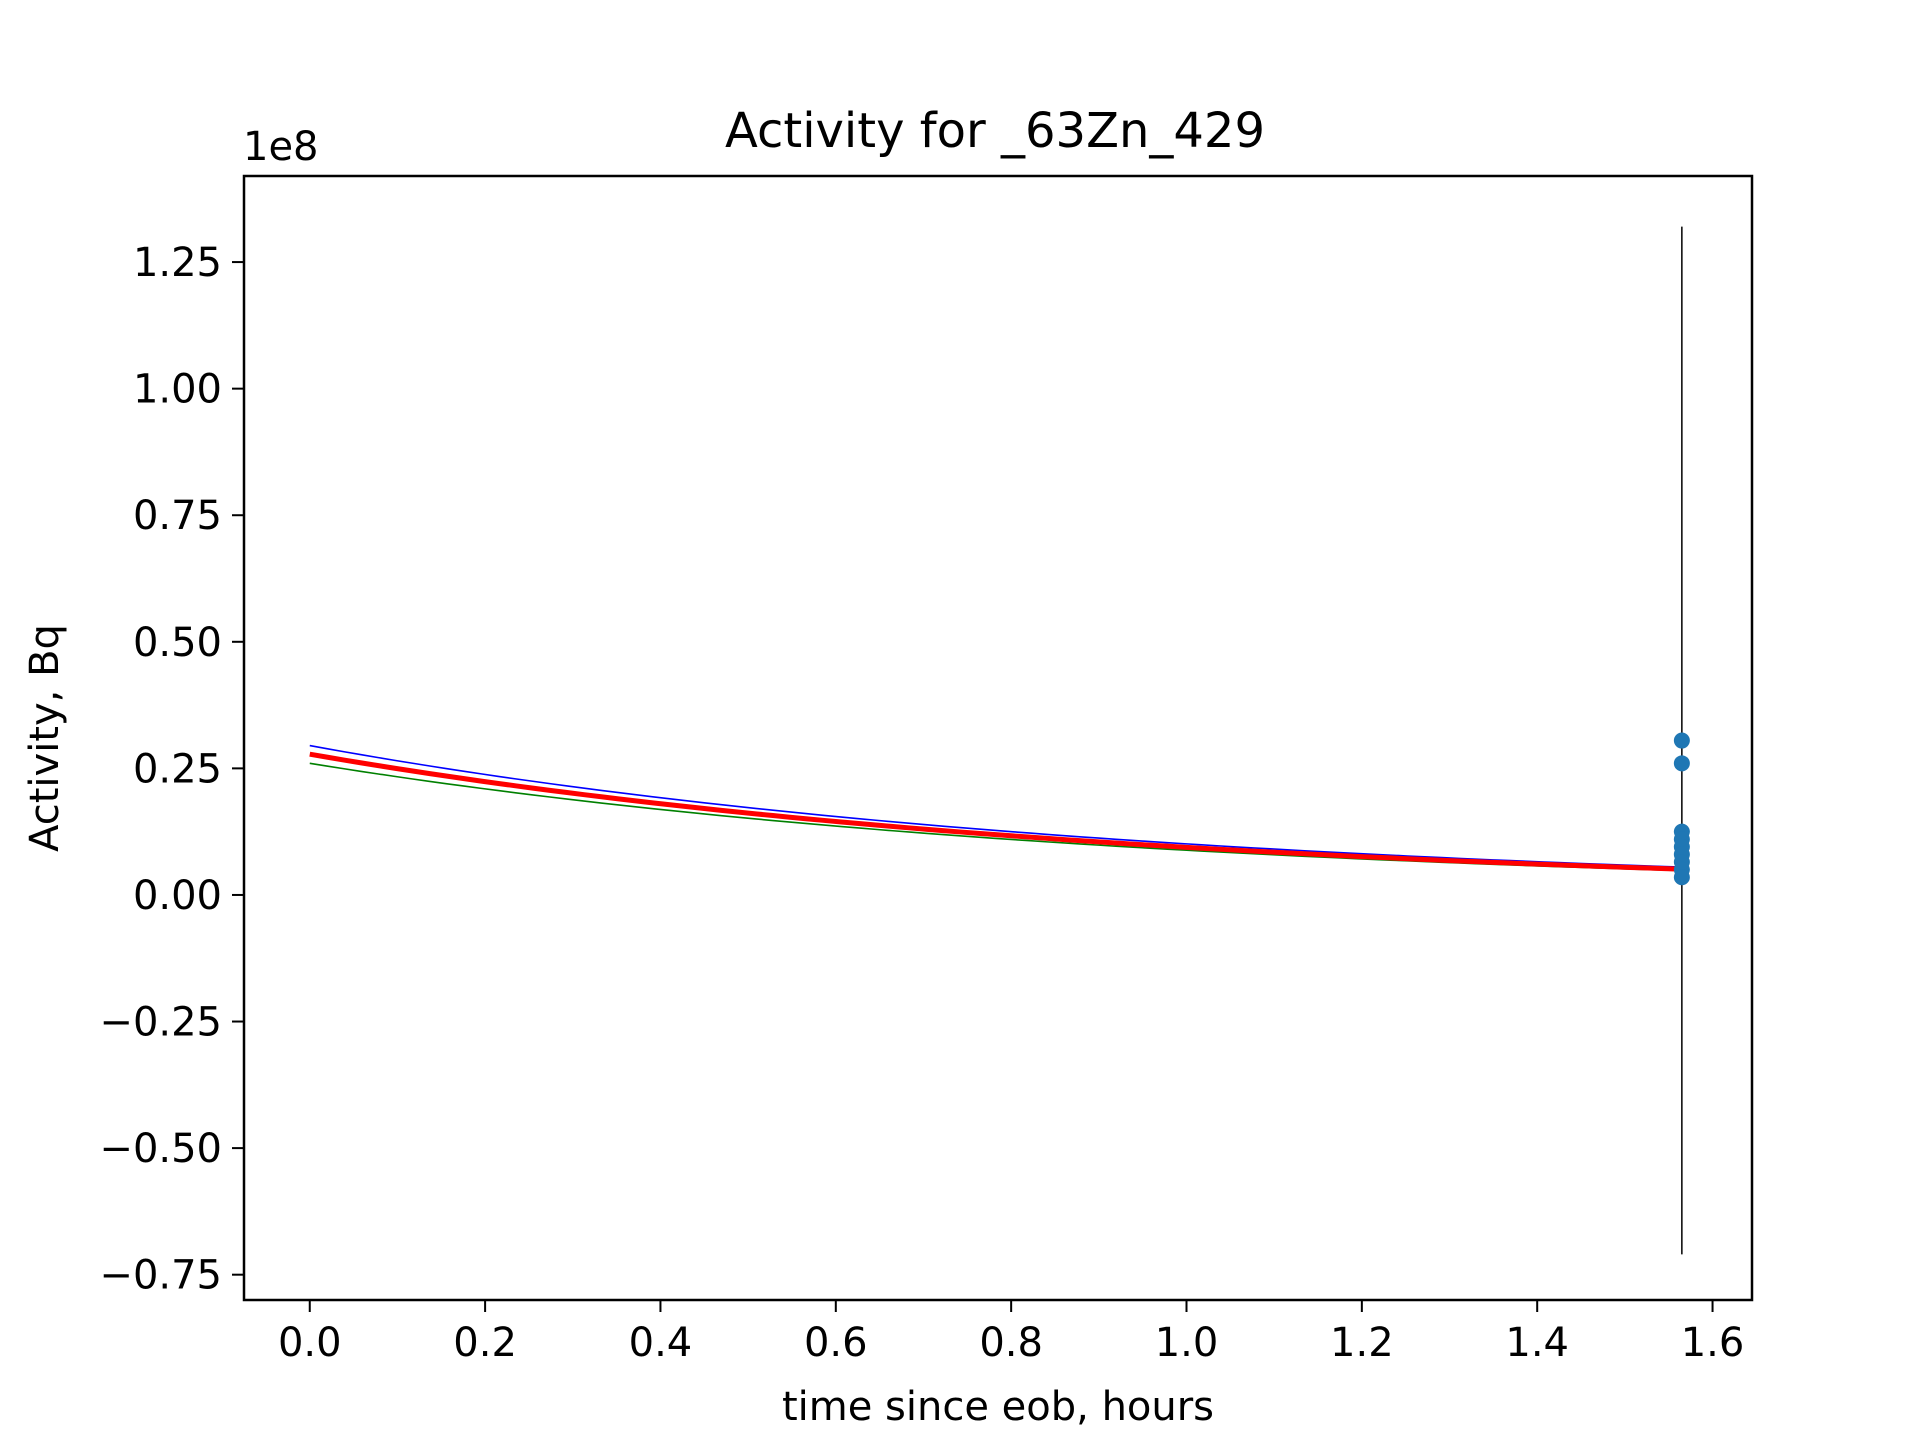 The image size is (1920, 1440). What do you see at coordinates (998, 1407) in the screenshot?
I see `x-axis-label: time since eob, hours` at bounding box center [998, 1407].